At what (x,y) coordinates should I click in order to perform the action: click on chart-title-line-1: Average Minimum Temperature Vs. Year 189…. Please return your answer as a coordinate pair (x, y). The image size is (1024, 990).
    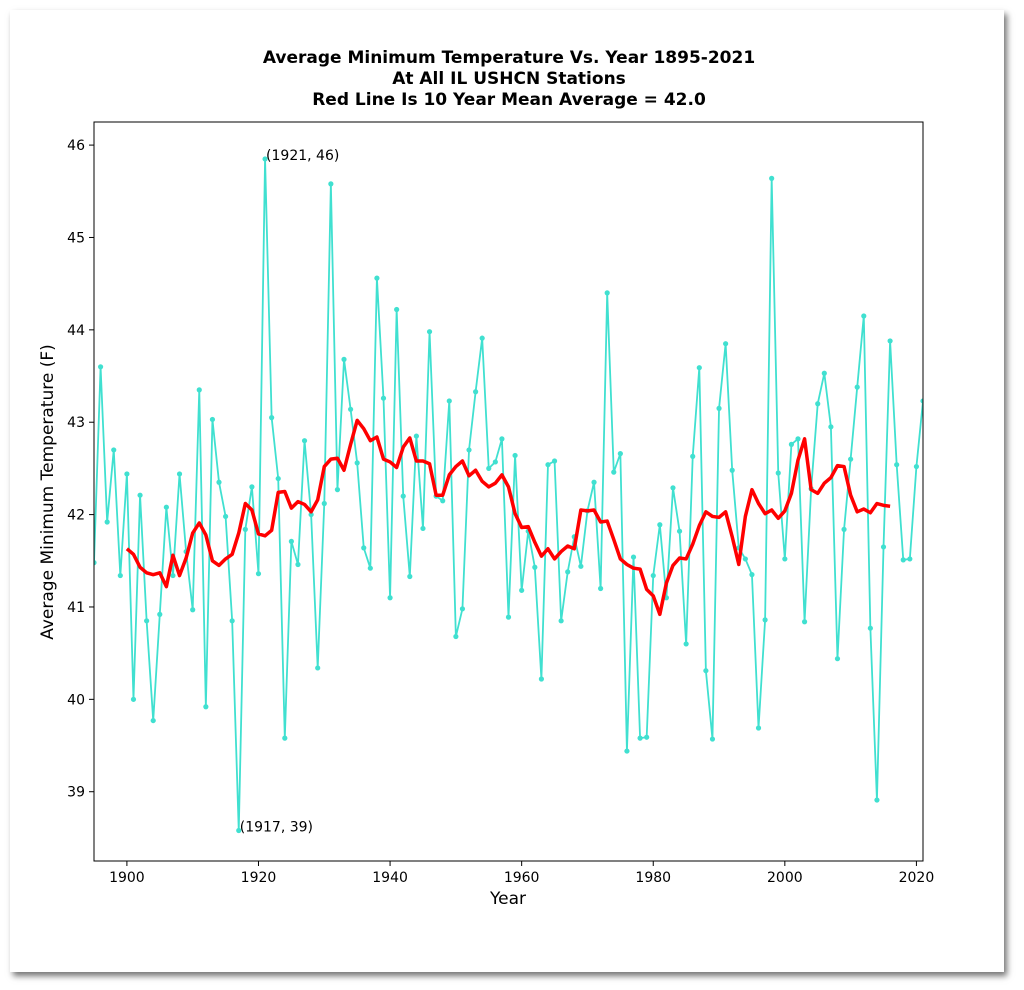
    Looking at the image, I should click on (509, 58).